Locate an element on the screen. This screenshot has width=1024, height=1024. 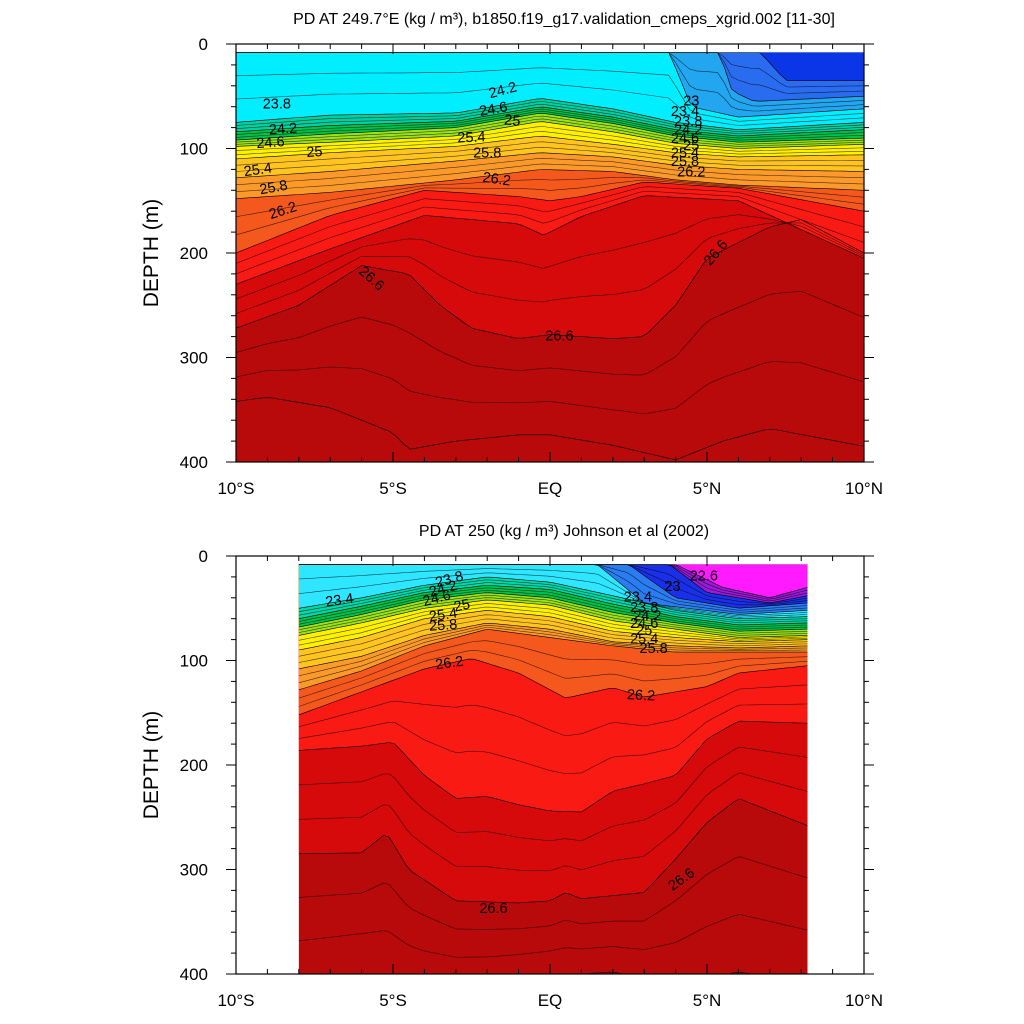
y-axis-label: DEPTH (m) is located at coordinates (151, 253).